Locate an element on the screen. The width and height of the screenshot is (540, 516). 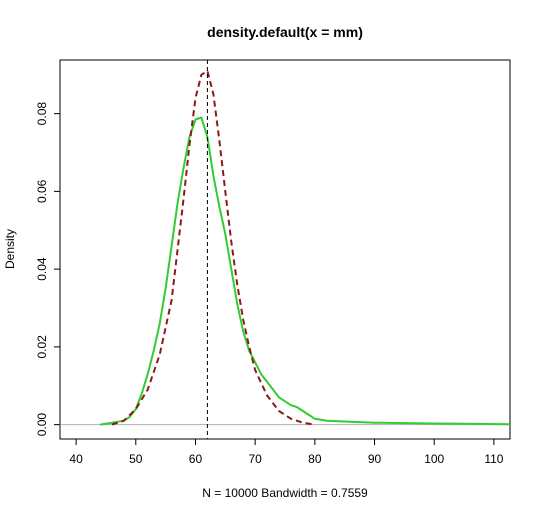
y-tick-label: 0.02 is located at coordinates (42, 347).